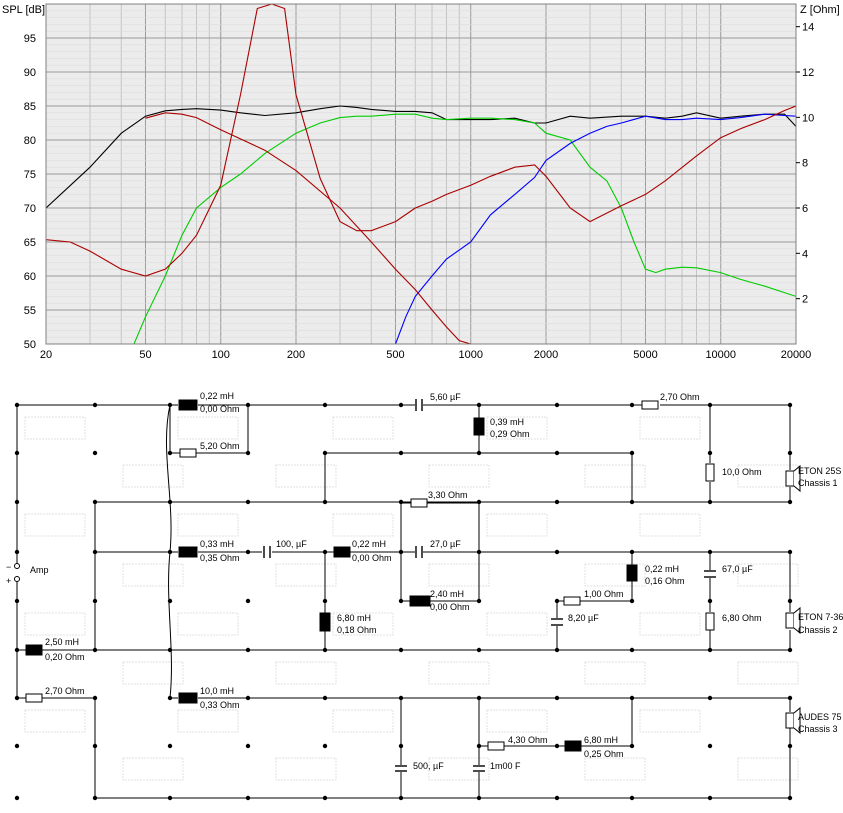 This screenshot has width=843, height=813. I want to click on resistor-r5, so click(572, 601).